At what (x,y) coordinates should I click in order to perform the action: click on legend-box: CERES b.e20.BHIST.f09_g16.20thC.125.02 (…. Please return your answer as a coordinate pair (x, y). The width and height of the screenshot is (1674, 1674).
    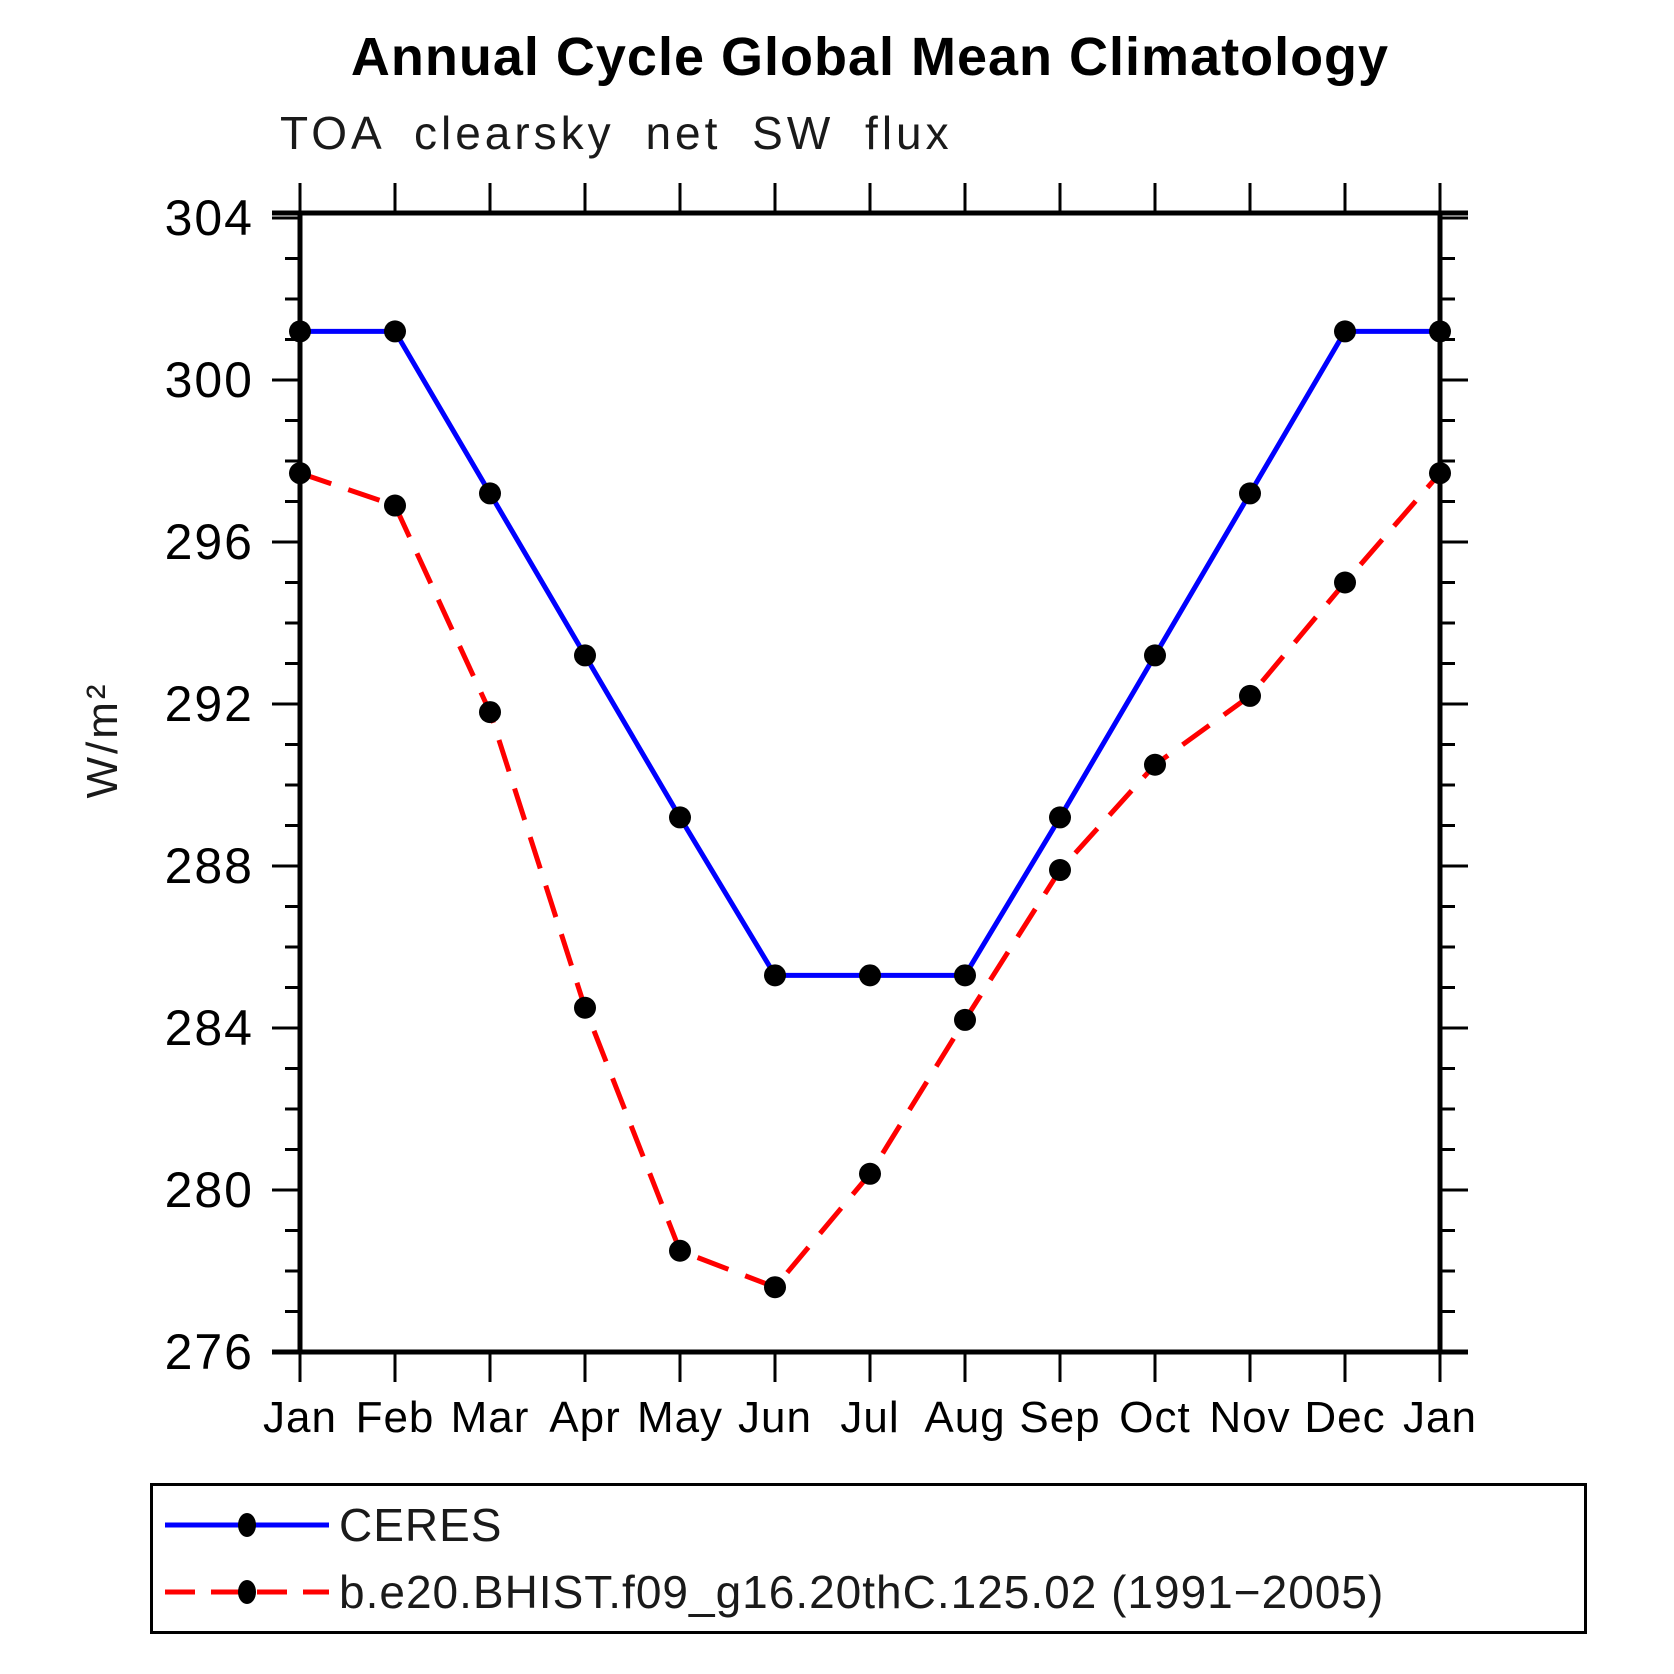
    Looking at the image, I should click on (868, 1558).